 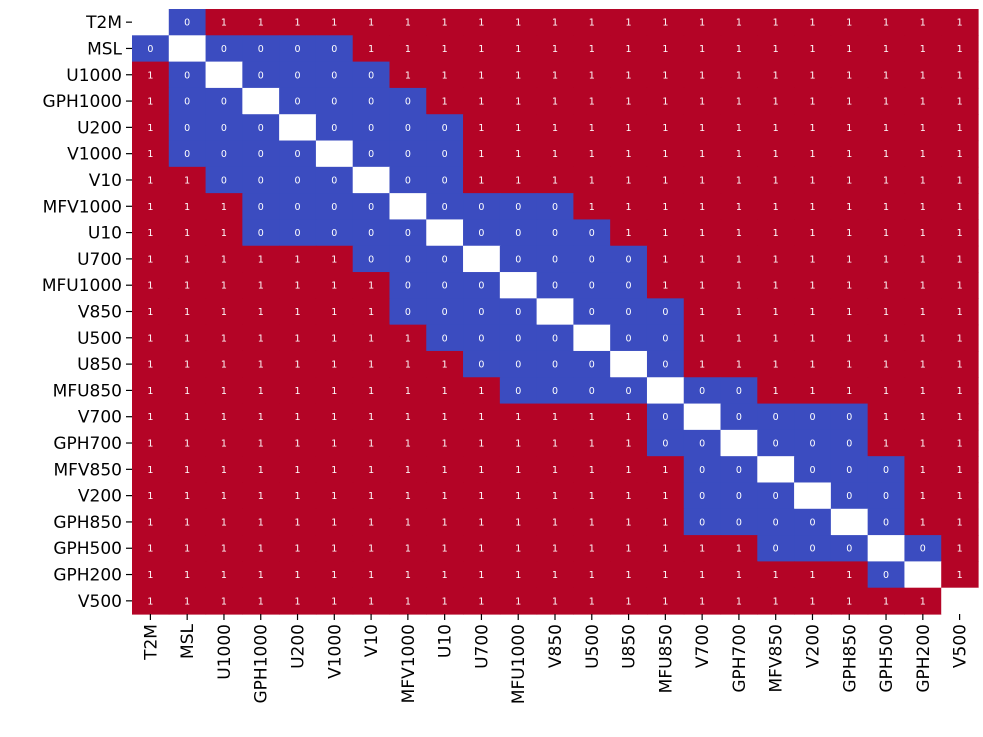 What do you see at coordinates (630, 646) in the screenshot?
I see `x-tick-label: U850` at bounding box center [630, 646].